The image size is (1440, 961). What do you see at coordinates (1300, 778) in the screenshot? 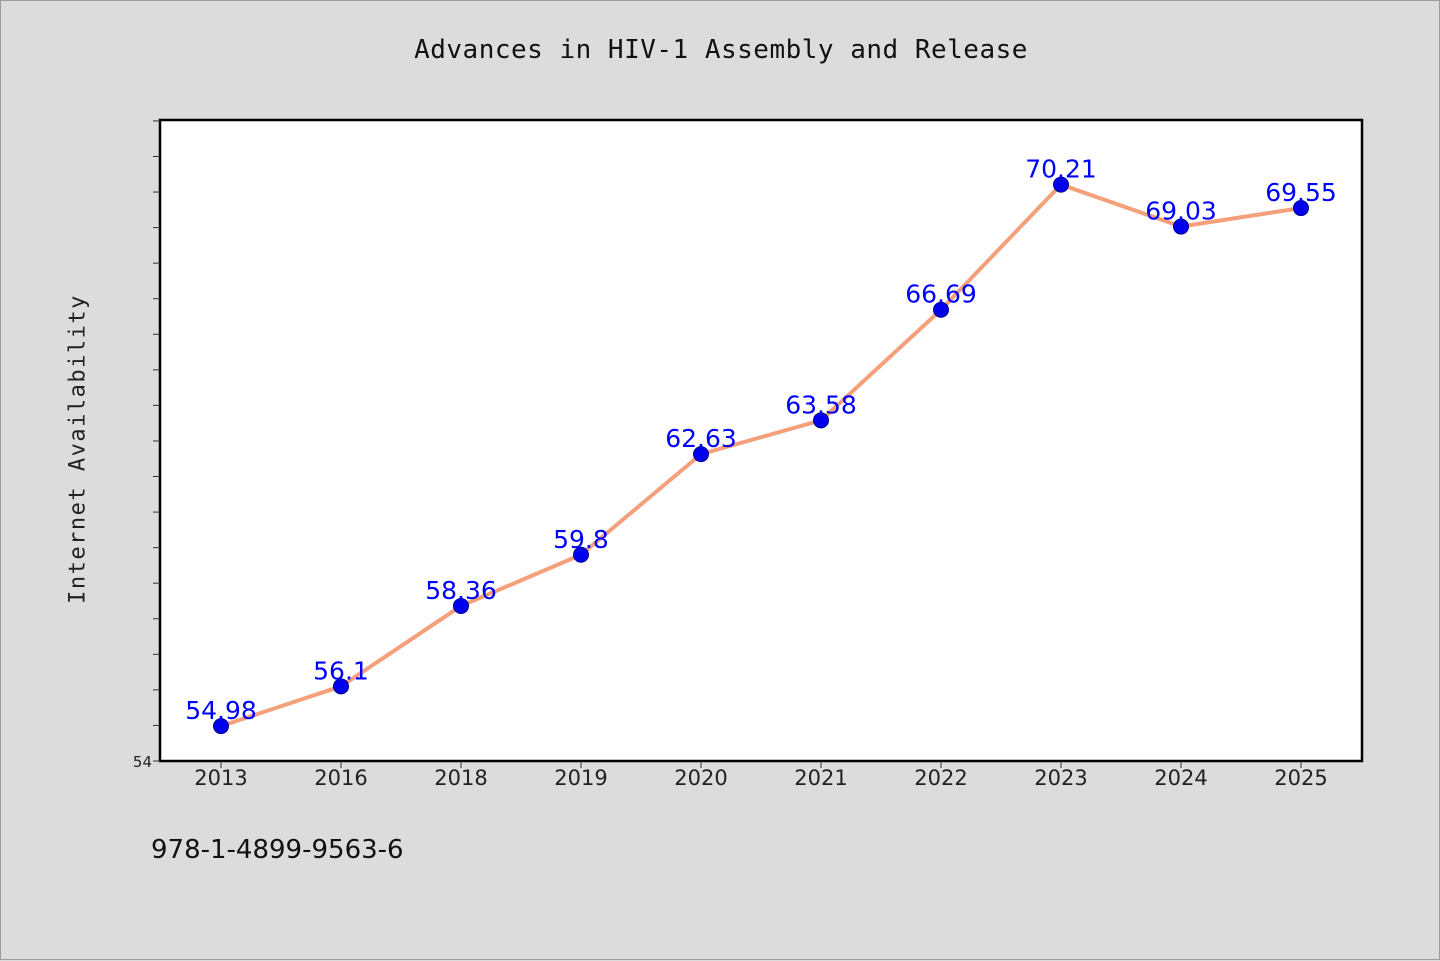
I see `x-tick-label: 2025` at bounding box center [1300, 778].